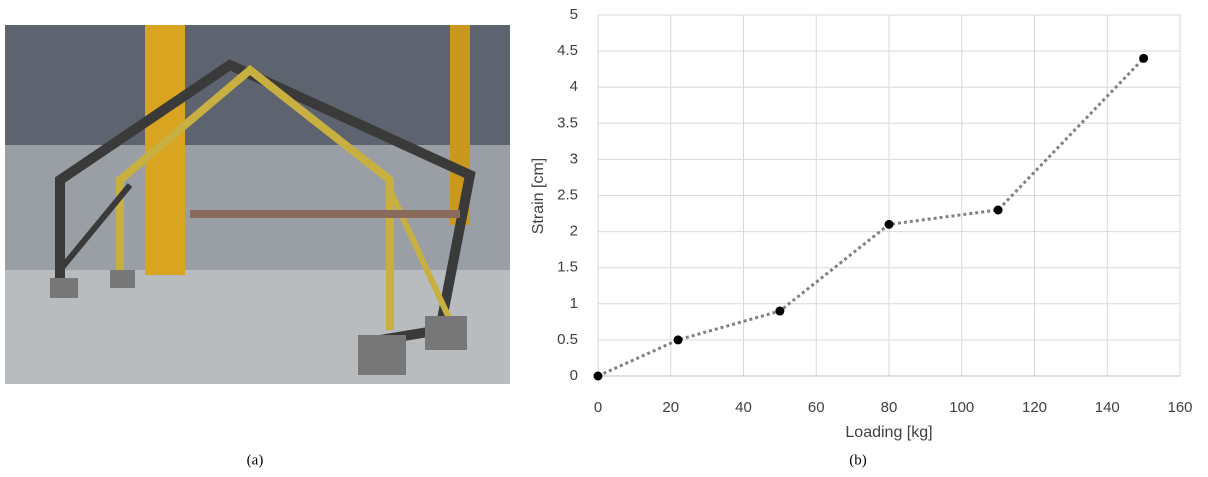  Describe the element at coordinates (255, 197) in the screenshot. I see `photo-frame` at that location.